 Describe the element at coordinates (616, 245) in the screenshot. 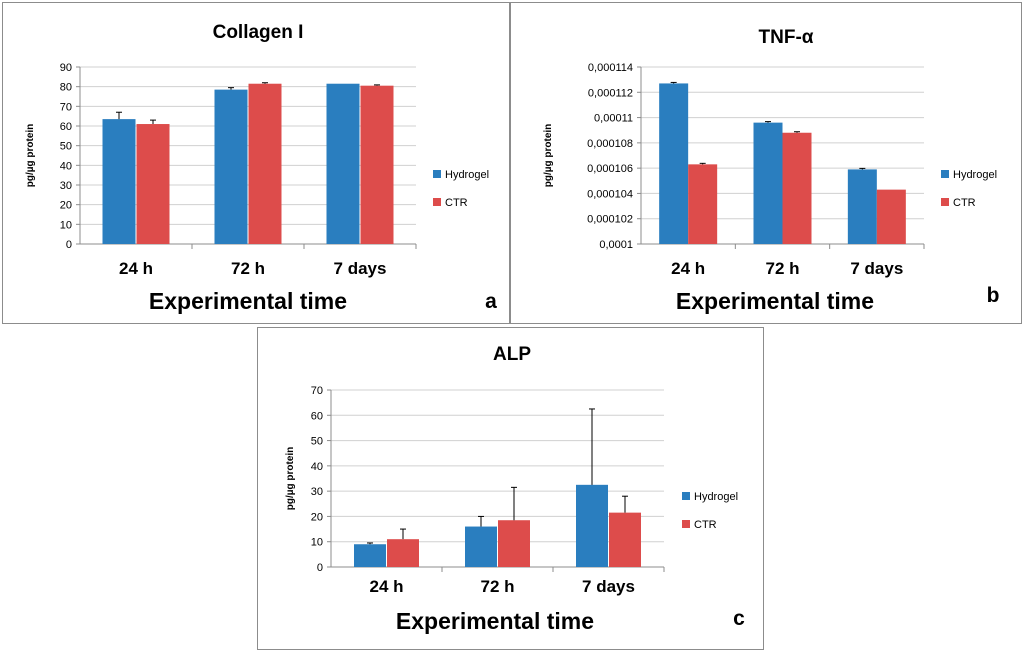

I see `chart-b-ytick-label: 0,0001` at that location.